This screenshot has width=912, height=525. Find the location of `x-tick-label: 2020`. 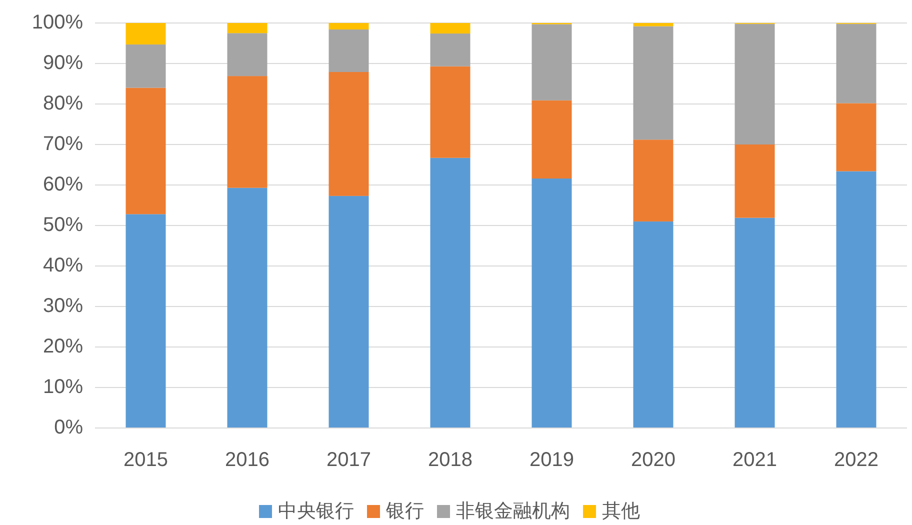

x-tick-label: 2020 is located at coordinates (653, 460).